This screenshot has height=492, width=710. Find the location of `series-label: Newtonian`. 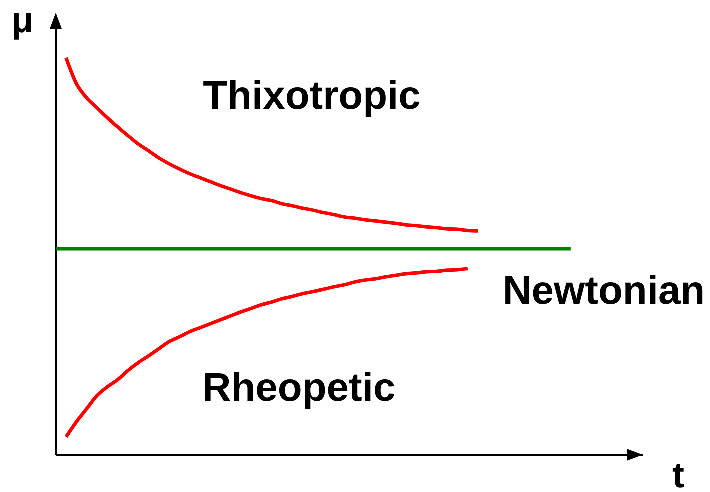

series-label: Newtonian is located at coordinates (604, 291).